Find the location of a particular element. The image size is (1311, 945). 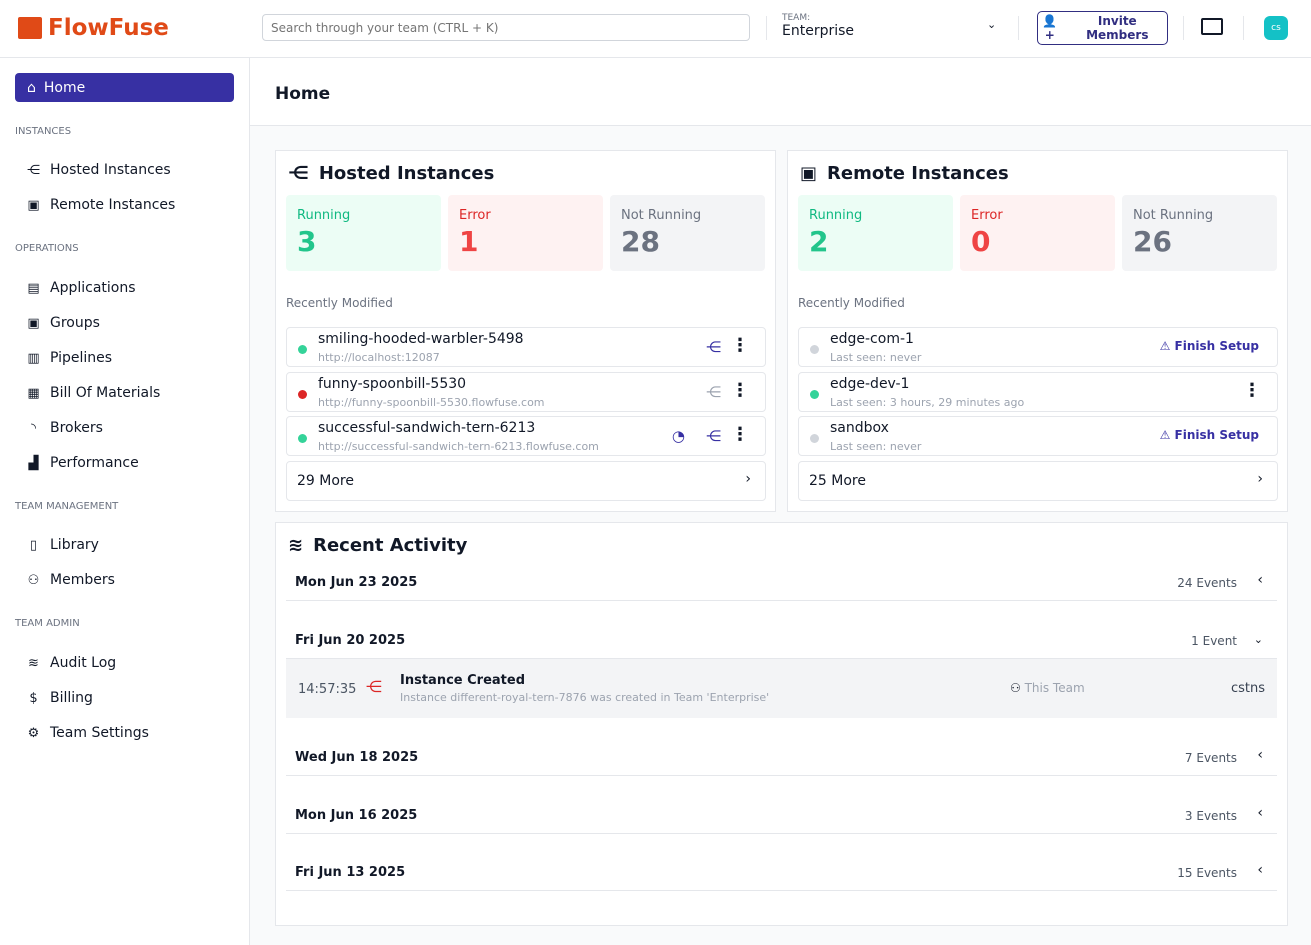

avatar: cs is located at coordinates (1276, 28).